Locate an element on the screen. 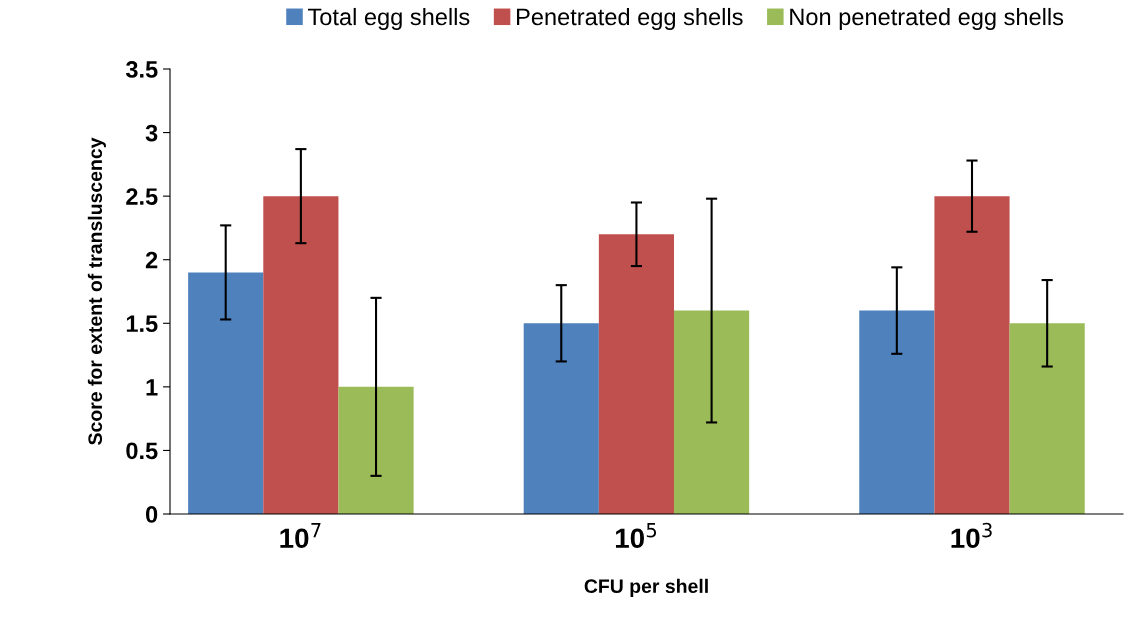 The image size is (1128, 621). x-tick-label: 10$^{3}$ is located at coordinates (971, 535).